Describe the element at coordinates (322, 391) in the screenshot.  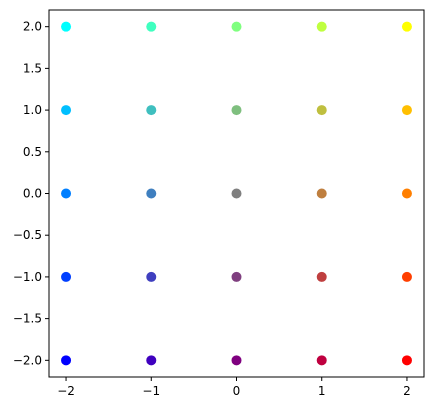
I see `x-tick-label: 1` at that location.